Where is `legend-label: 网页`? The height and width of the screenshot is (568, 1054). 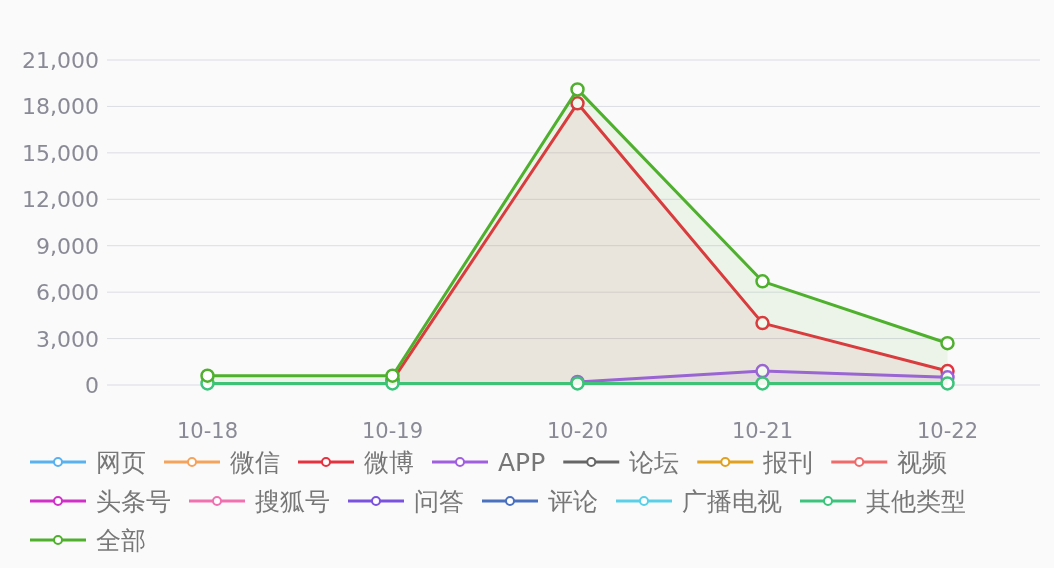 legend-label: 网页 is located at coordinates (121, 462).